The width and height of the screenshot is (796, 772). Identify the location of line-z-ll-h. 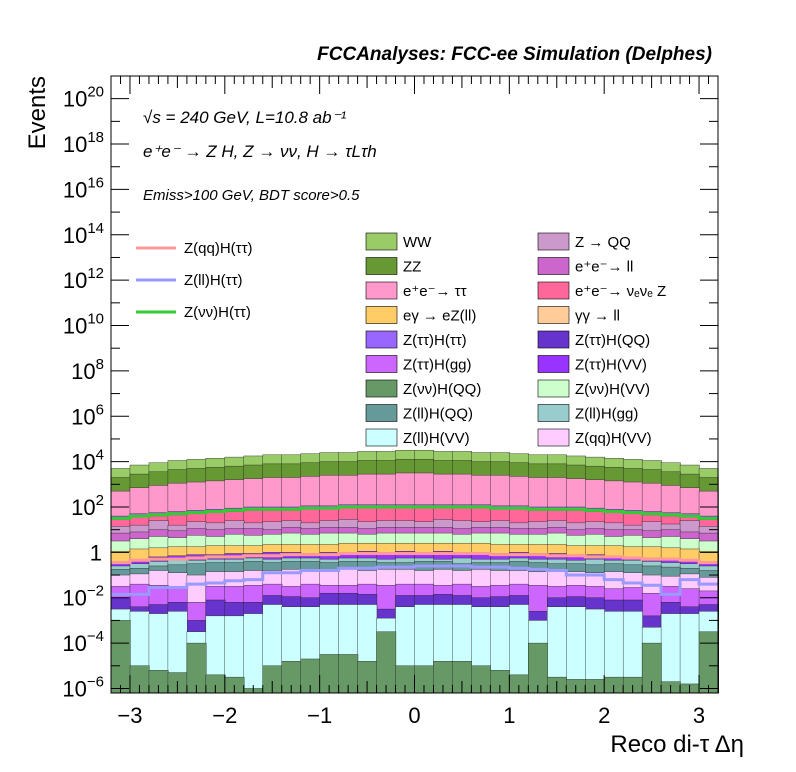
(414, 580).